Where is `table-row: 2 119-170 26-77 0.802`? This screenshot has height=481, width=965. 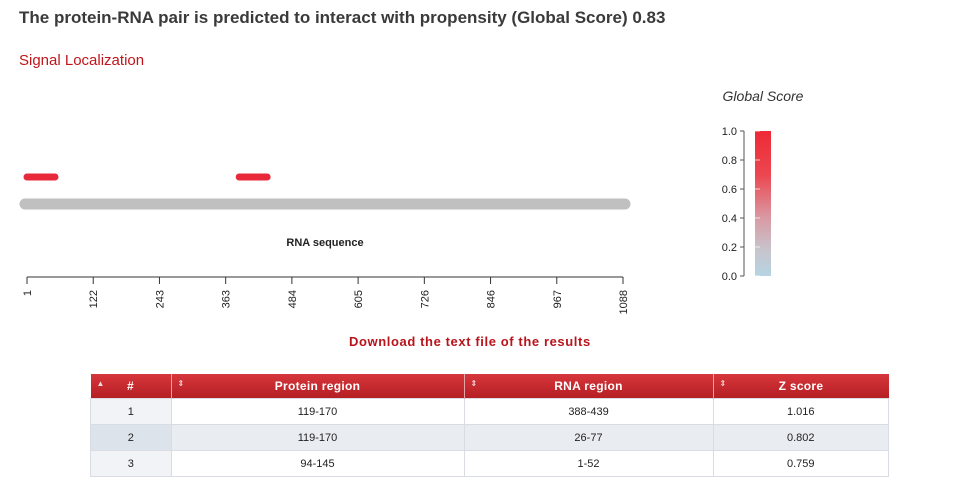
table-row: 2 119-170 26-77 0.802 is located at coordinates (489, 437).